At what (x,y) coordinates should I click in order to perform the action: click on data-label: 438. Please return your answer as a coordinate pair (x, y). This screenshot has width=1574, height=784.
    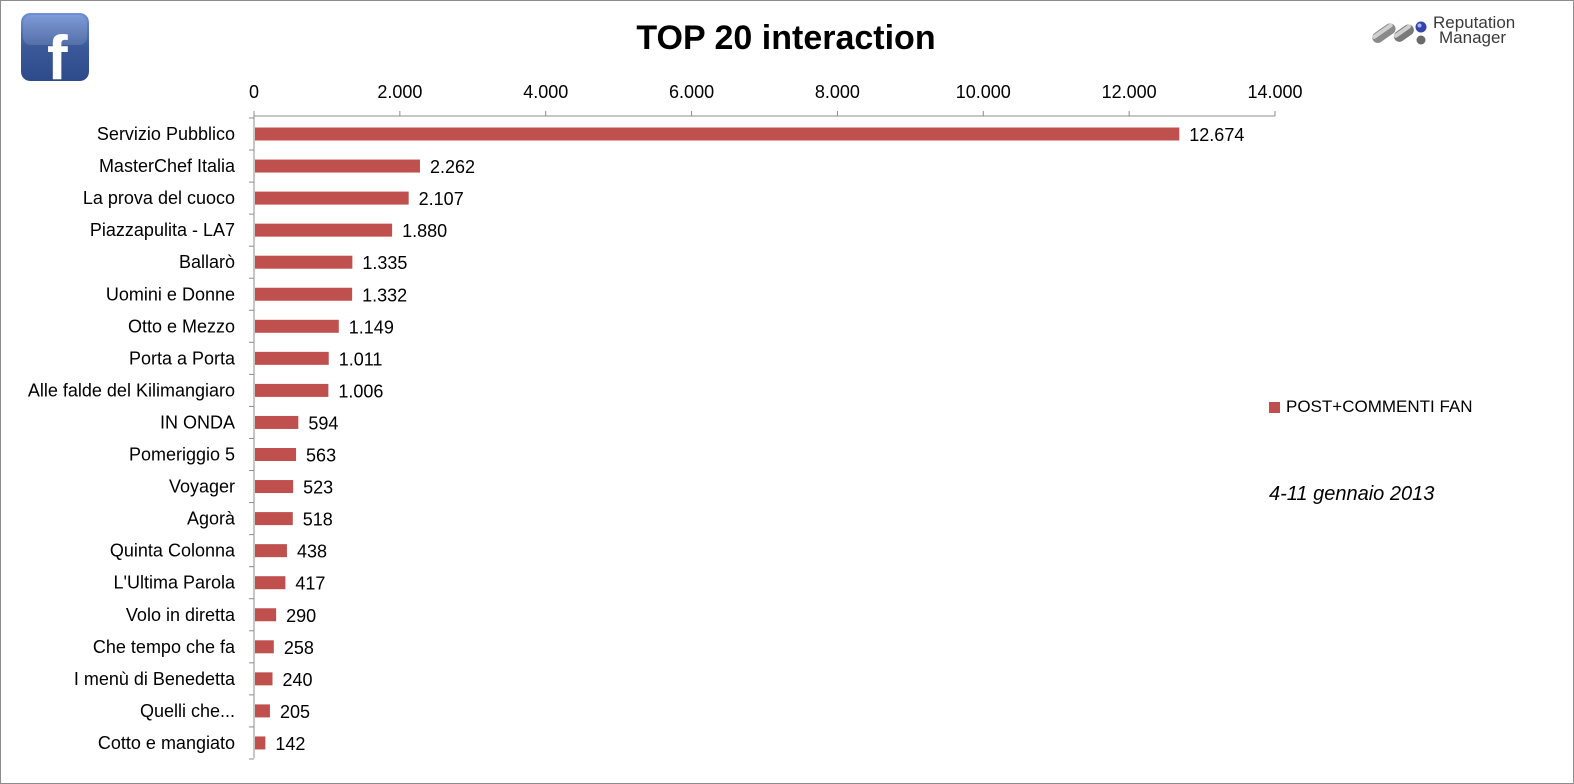
    Looking at the image, I should click on (312, 552).